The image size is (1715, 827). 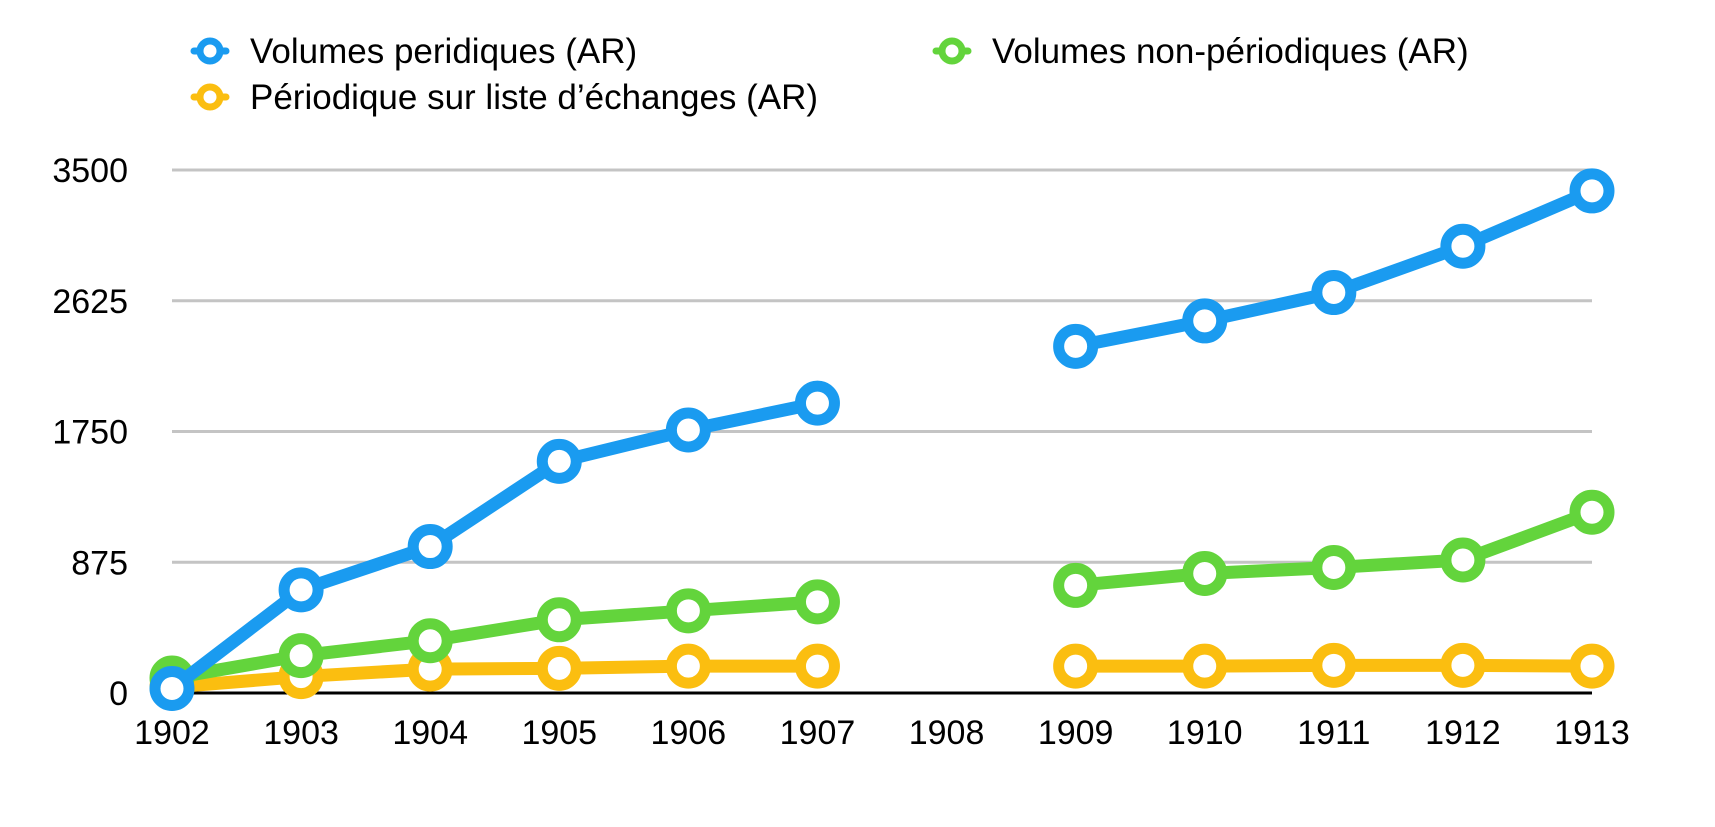 I want to click on x-tick-label: 1912, so click(x=1463, y=733).